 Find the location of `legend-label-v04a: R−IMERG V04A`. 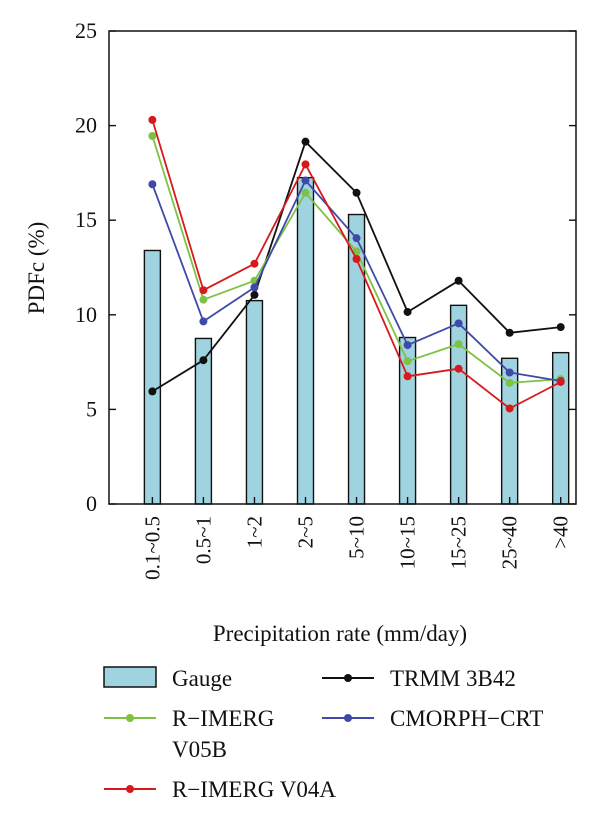

legend-label-v04a: R−IMERG V04A is located at coordinates (254, 789).